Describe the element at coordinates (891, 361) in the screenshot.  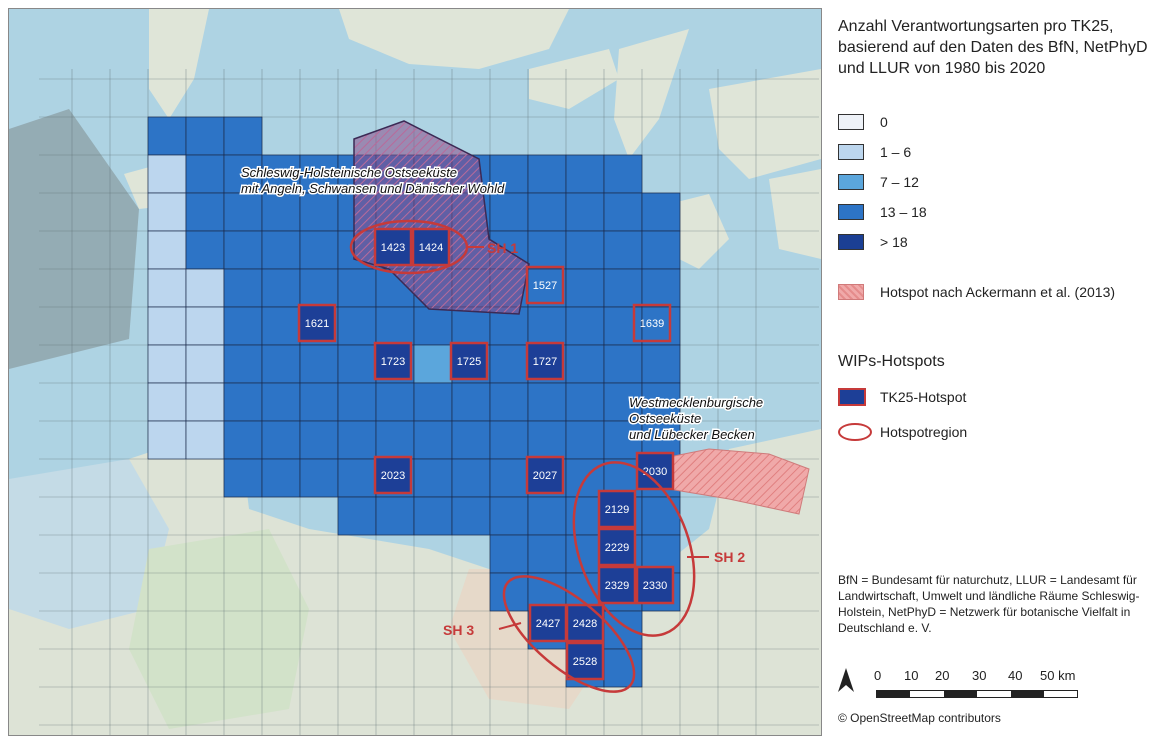
I see `wips-title: WIPs-Hotspots` at that location.